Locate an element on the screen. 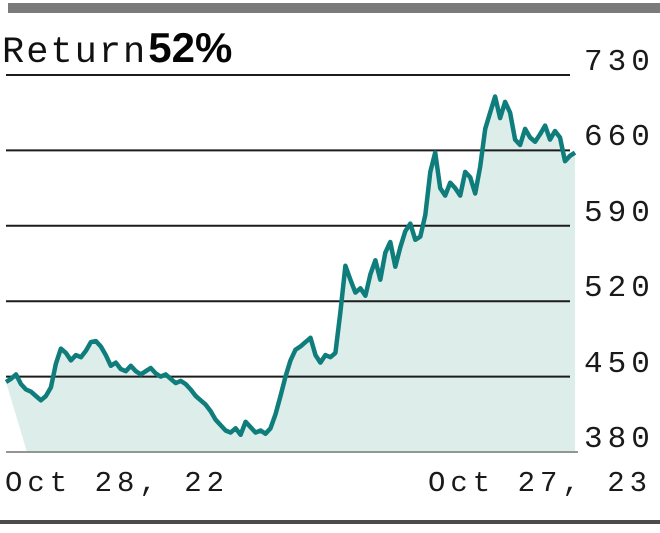 The height and width of the screenshot is (533, 660). x-axis-end-label: Oct 27, 23 is located at coordinates (539, 483).